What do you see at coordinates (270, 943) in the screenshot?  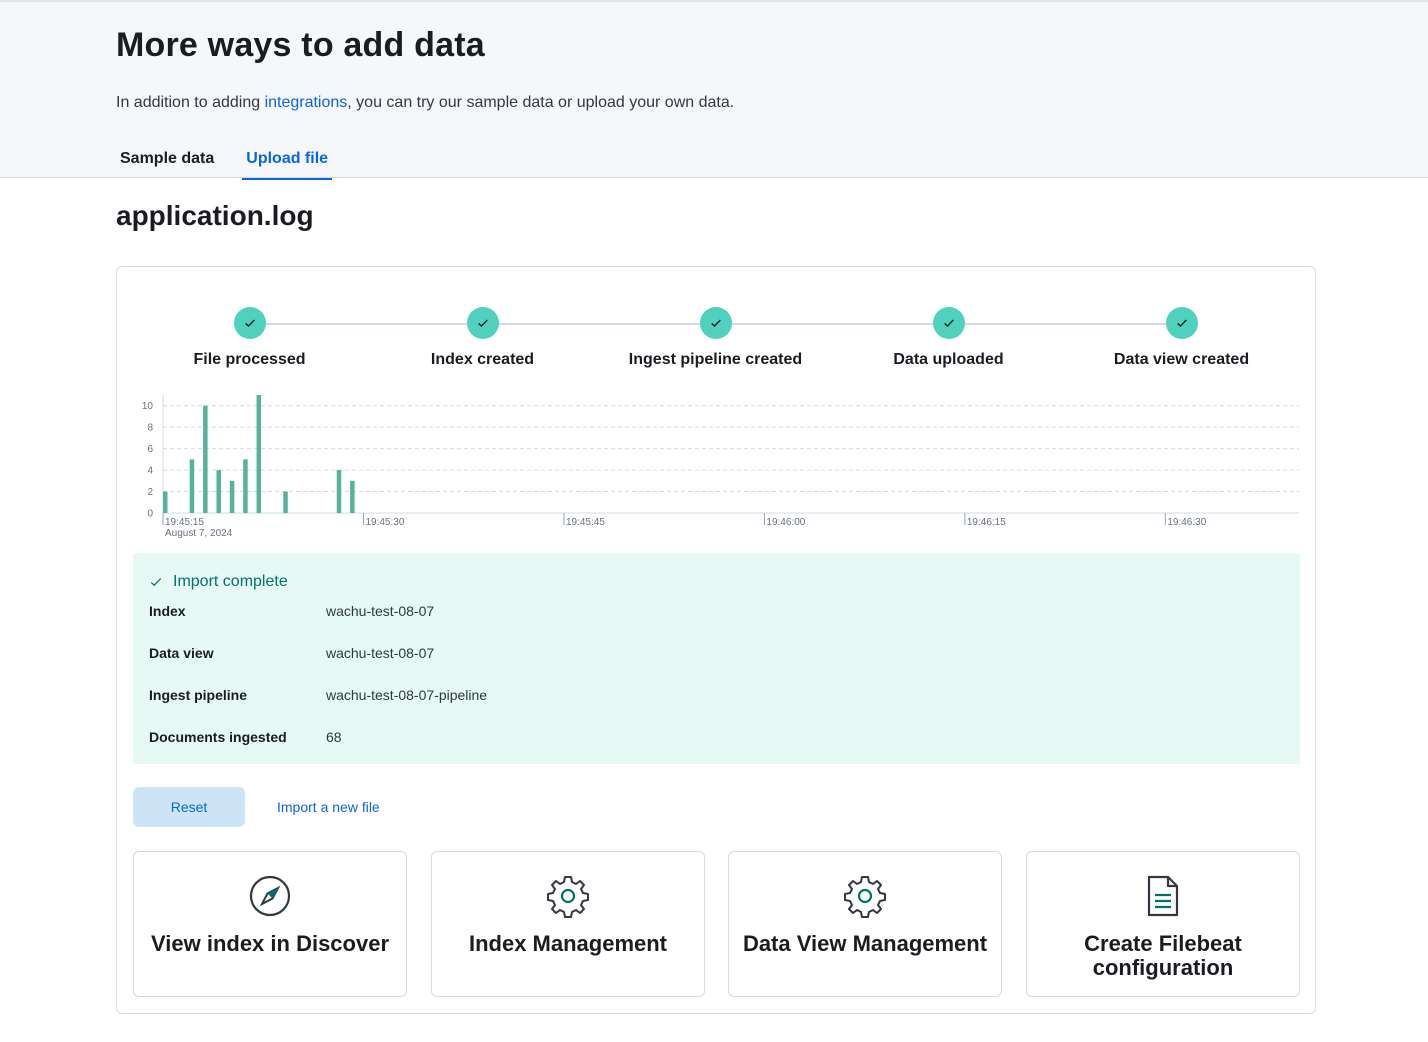 I see `card-label: View index in Discover` at bounding box center [270, 943].